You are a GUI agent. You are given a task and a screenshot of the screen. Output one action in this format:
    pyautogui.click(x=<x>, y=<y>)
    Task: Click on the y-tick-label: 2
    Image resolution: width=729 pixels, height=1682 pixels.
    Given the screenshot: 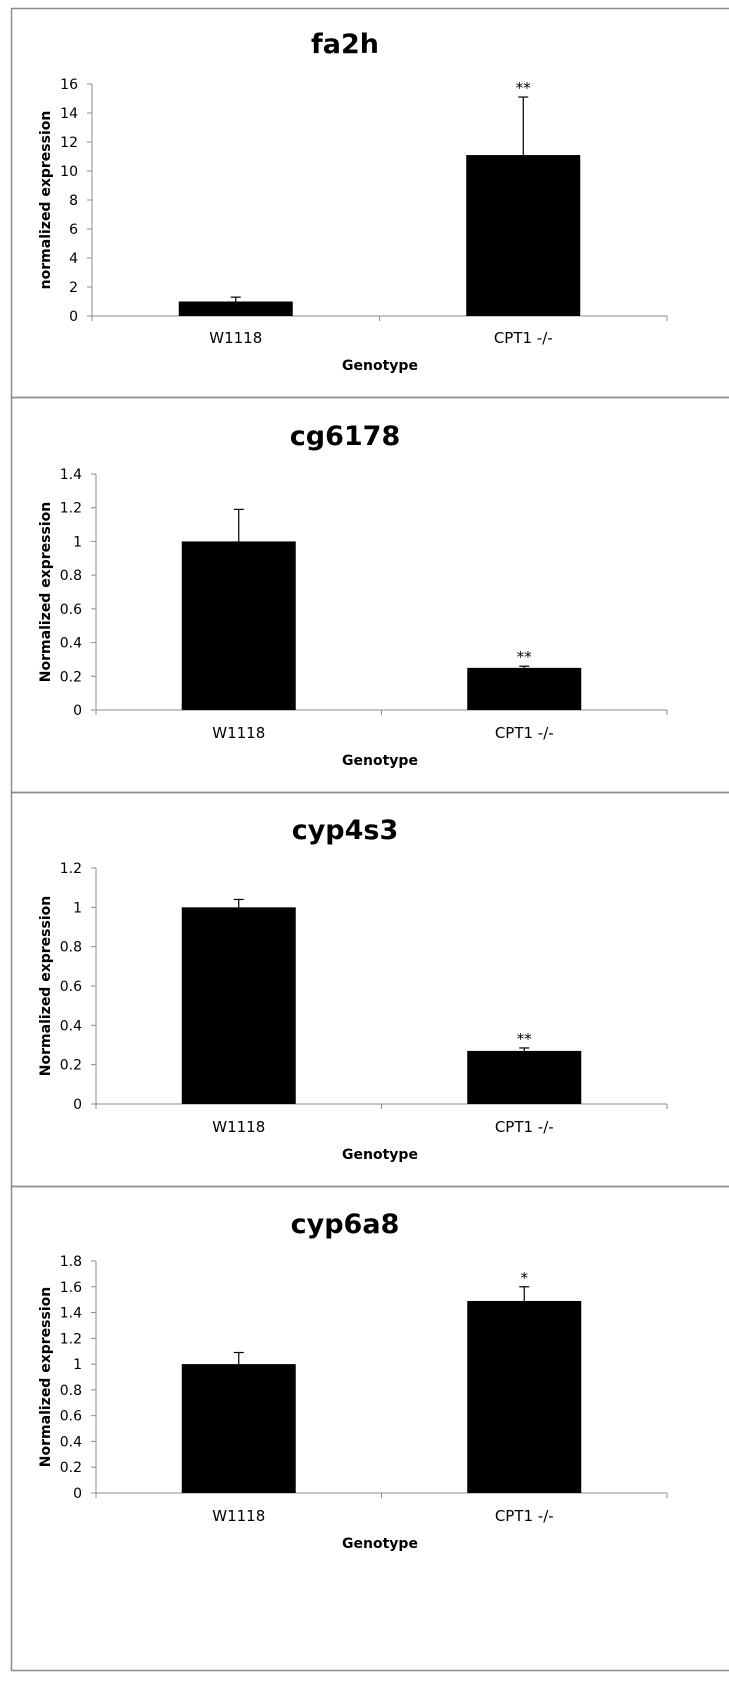 What is the action you would take?
    pyautogui.click(x=73, y=288)
    